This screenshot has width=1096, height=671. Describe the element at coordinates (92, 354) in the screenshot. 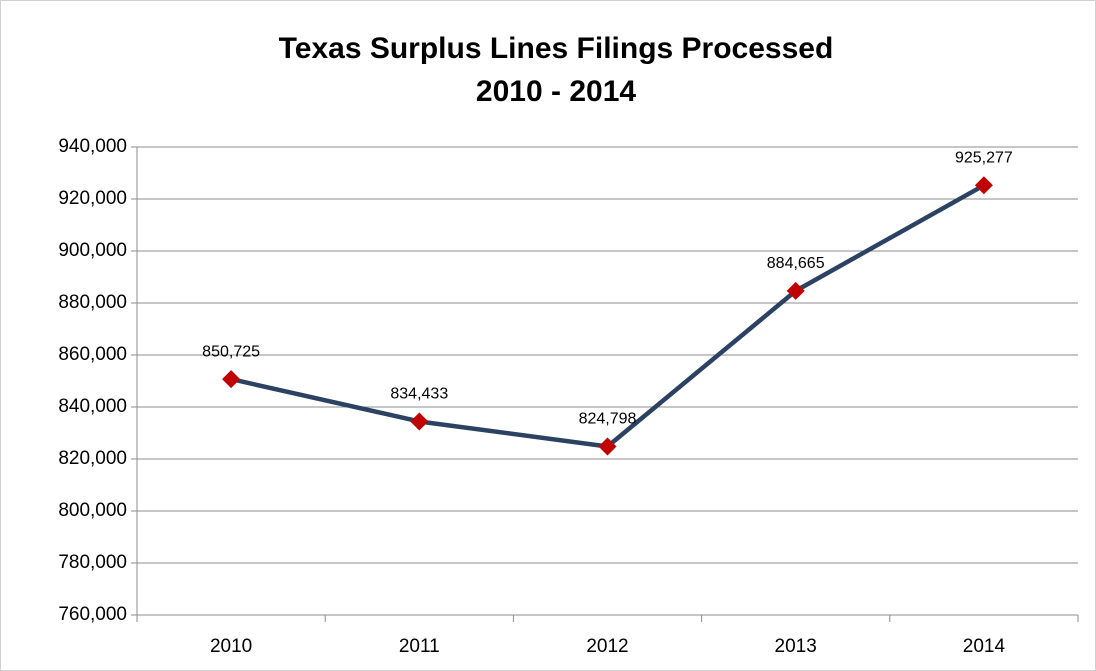

I see `y-tick-label: 860,000` at that location.